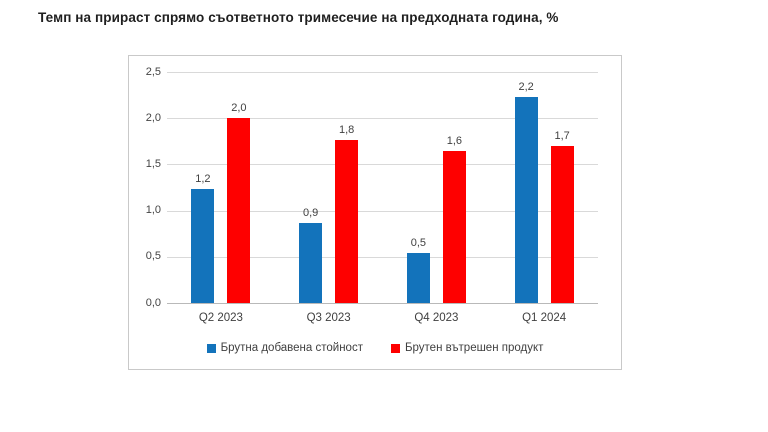 Image resolution: width=768 pixels, height=432 pixels. I want to click on bar-gva-q4-2023, so click(418, 278).